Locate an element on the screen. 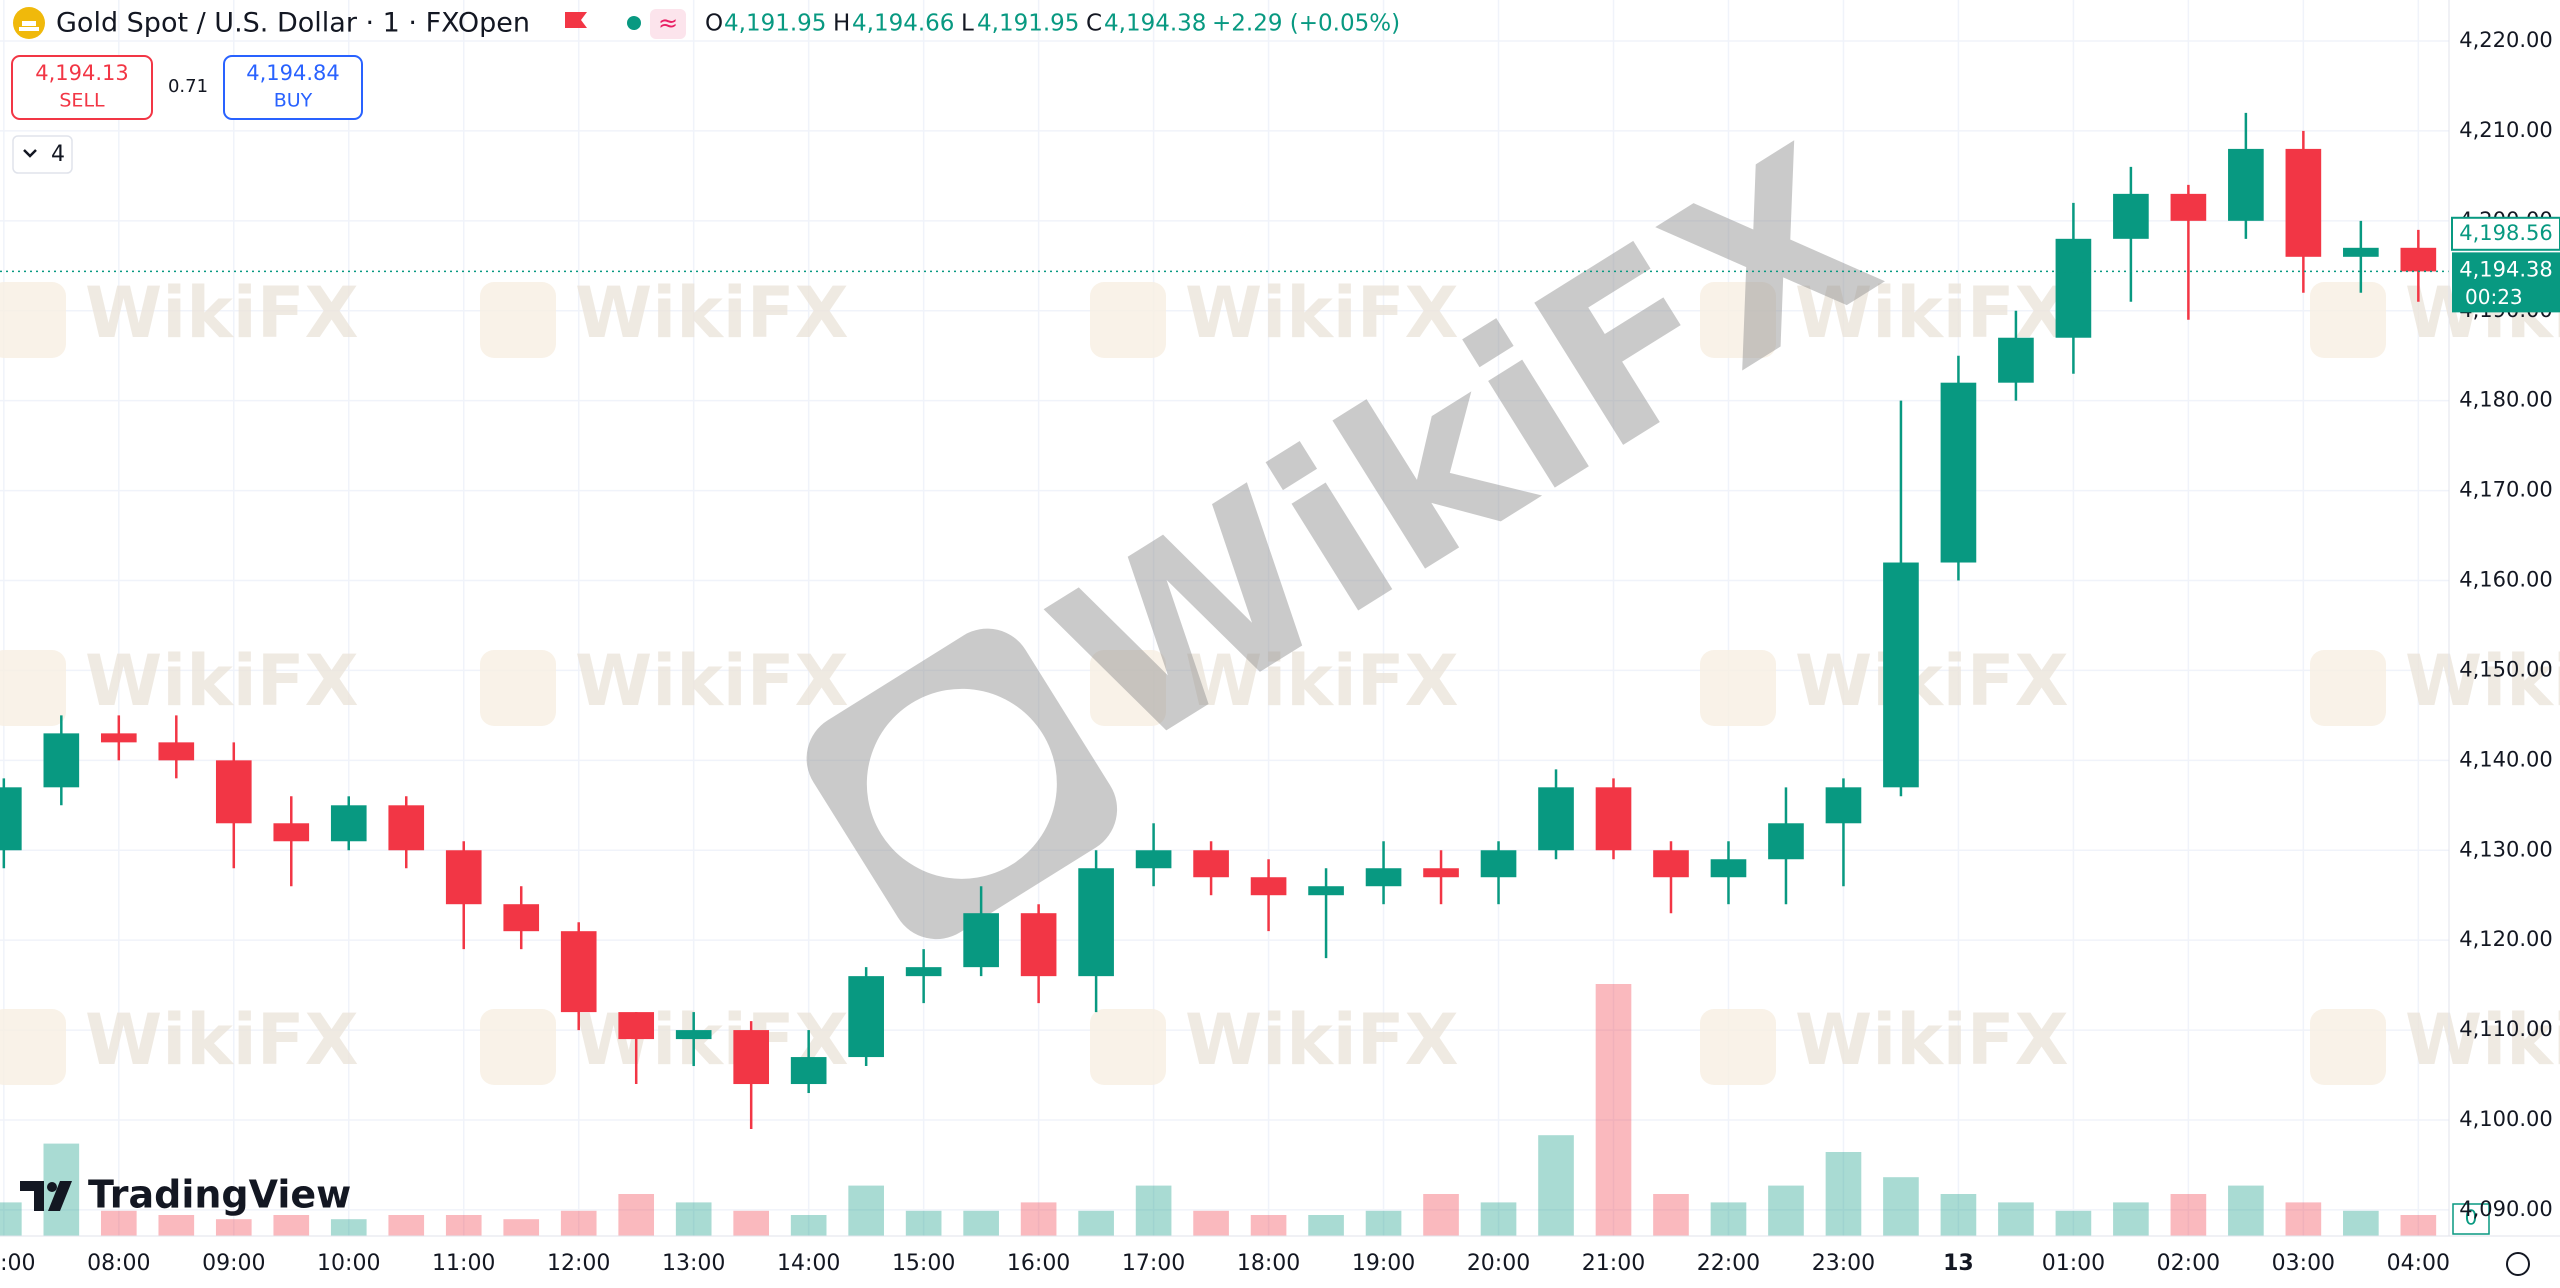 The image size is (2560, 1288). y-tick-label: 4,220.00 is located at coordinates (2506, 40).